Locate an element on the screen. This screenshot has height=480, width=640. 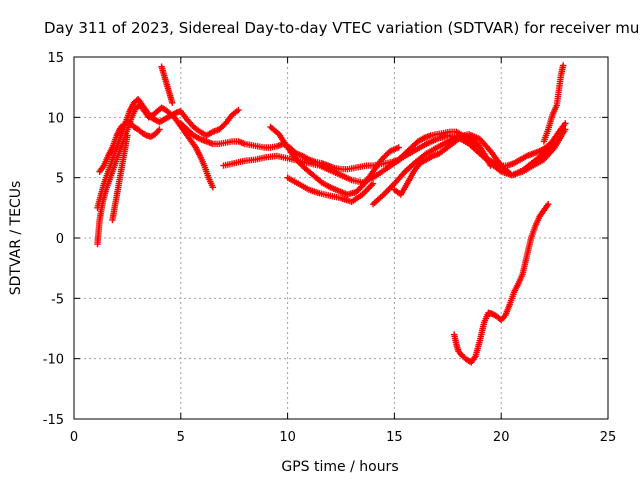
series-a4 is located at coordinates (120, 178).